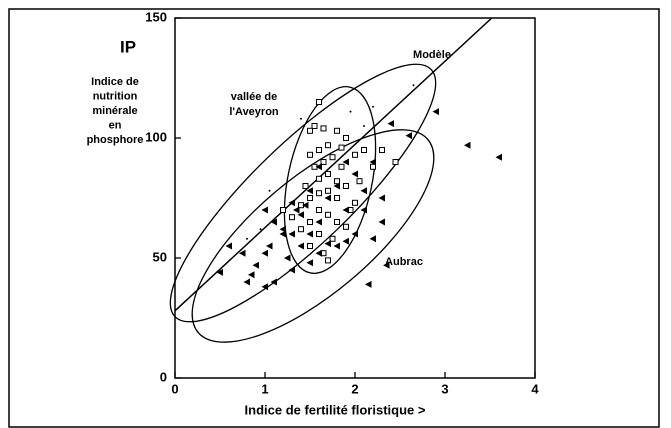 This screenshot has height=428, width=671. Describe the element at coordinates (254, 112) in the screenshot. I see `annotation: l'Aveyron` at that location.